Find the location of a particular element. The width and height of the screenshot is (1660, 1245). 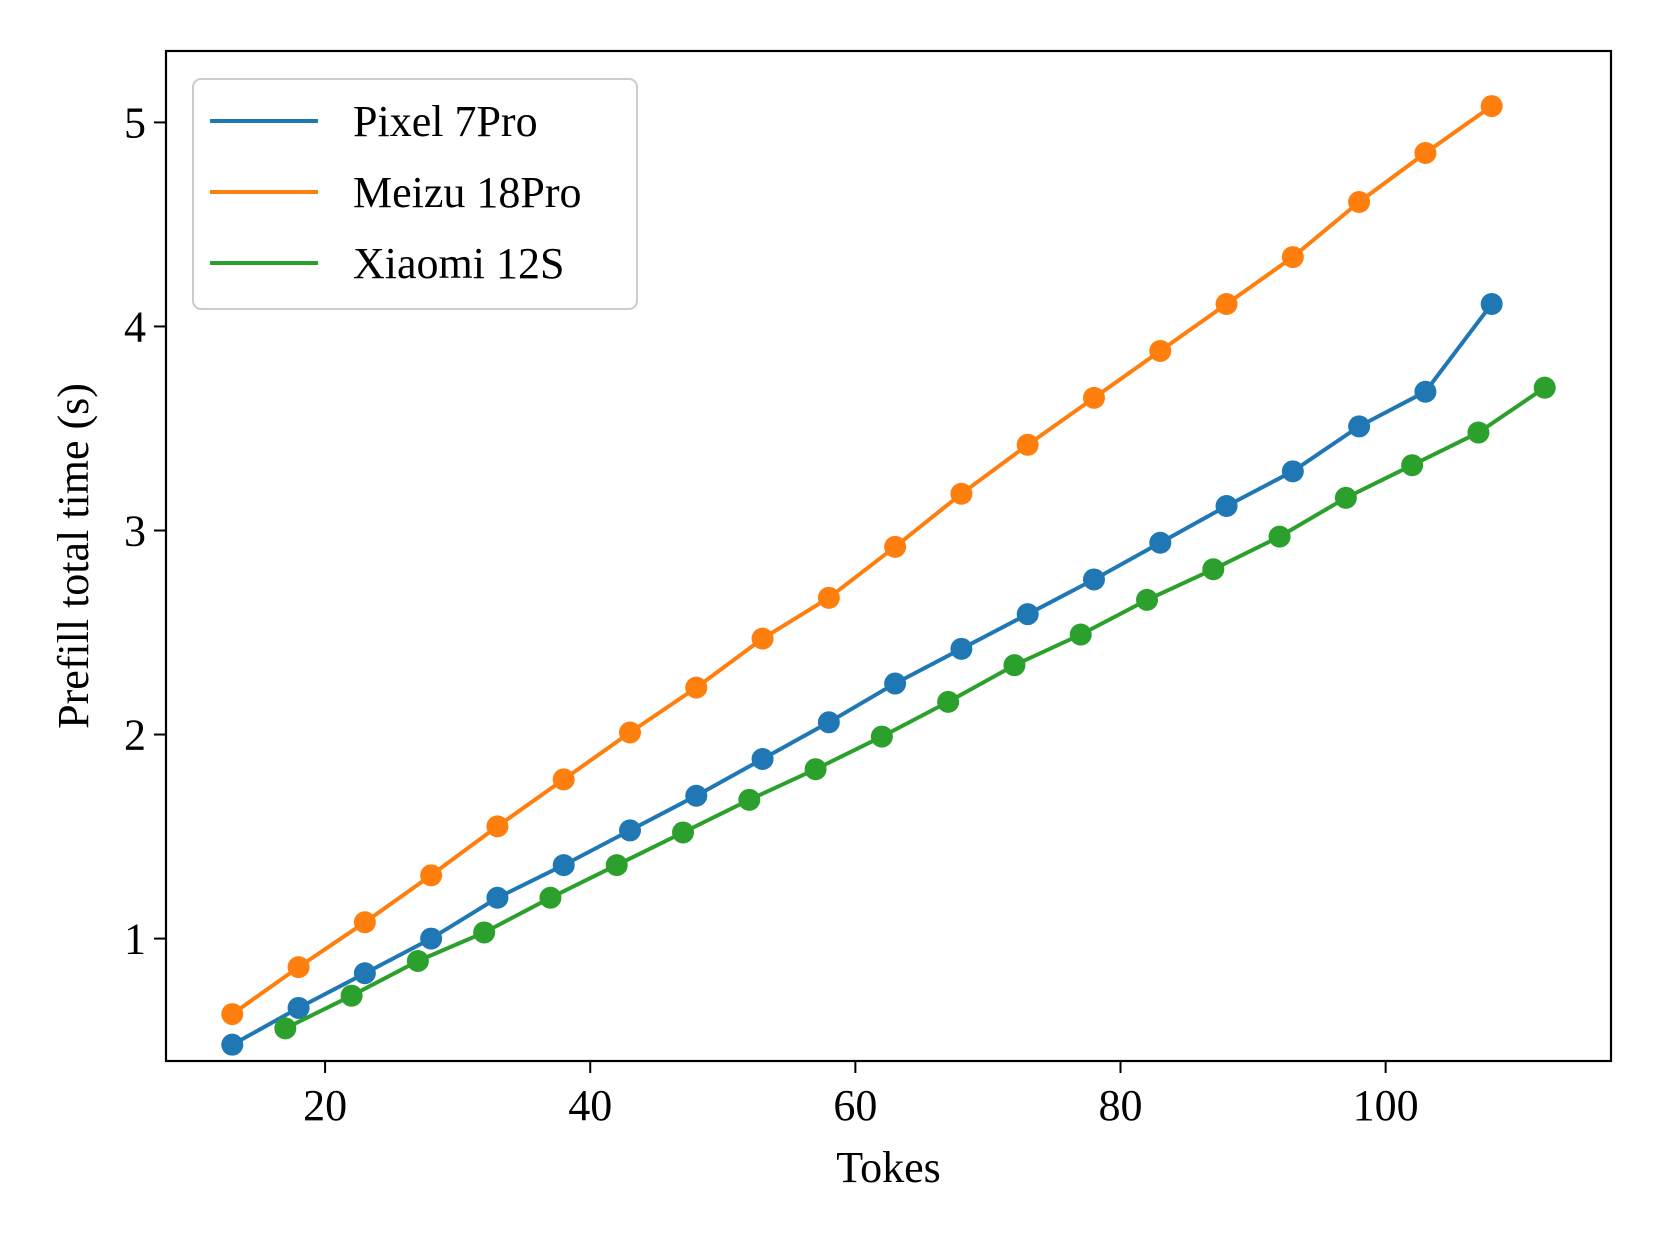

x-axis-ticks: 20 40 60 80 100 is located at coordinates (861, 1095).